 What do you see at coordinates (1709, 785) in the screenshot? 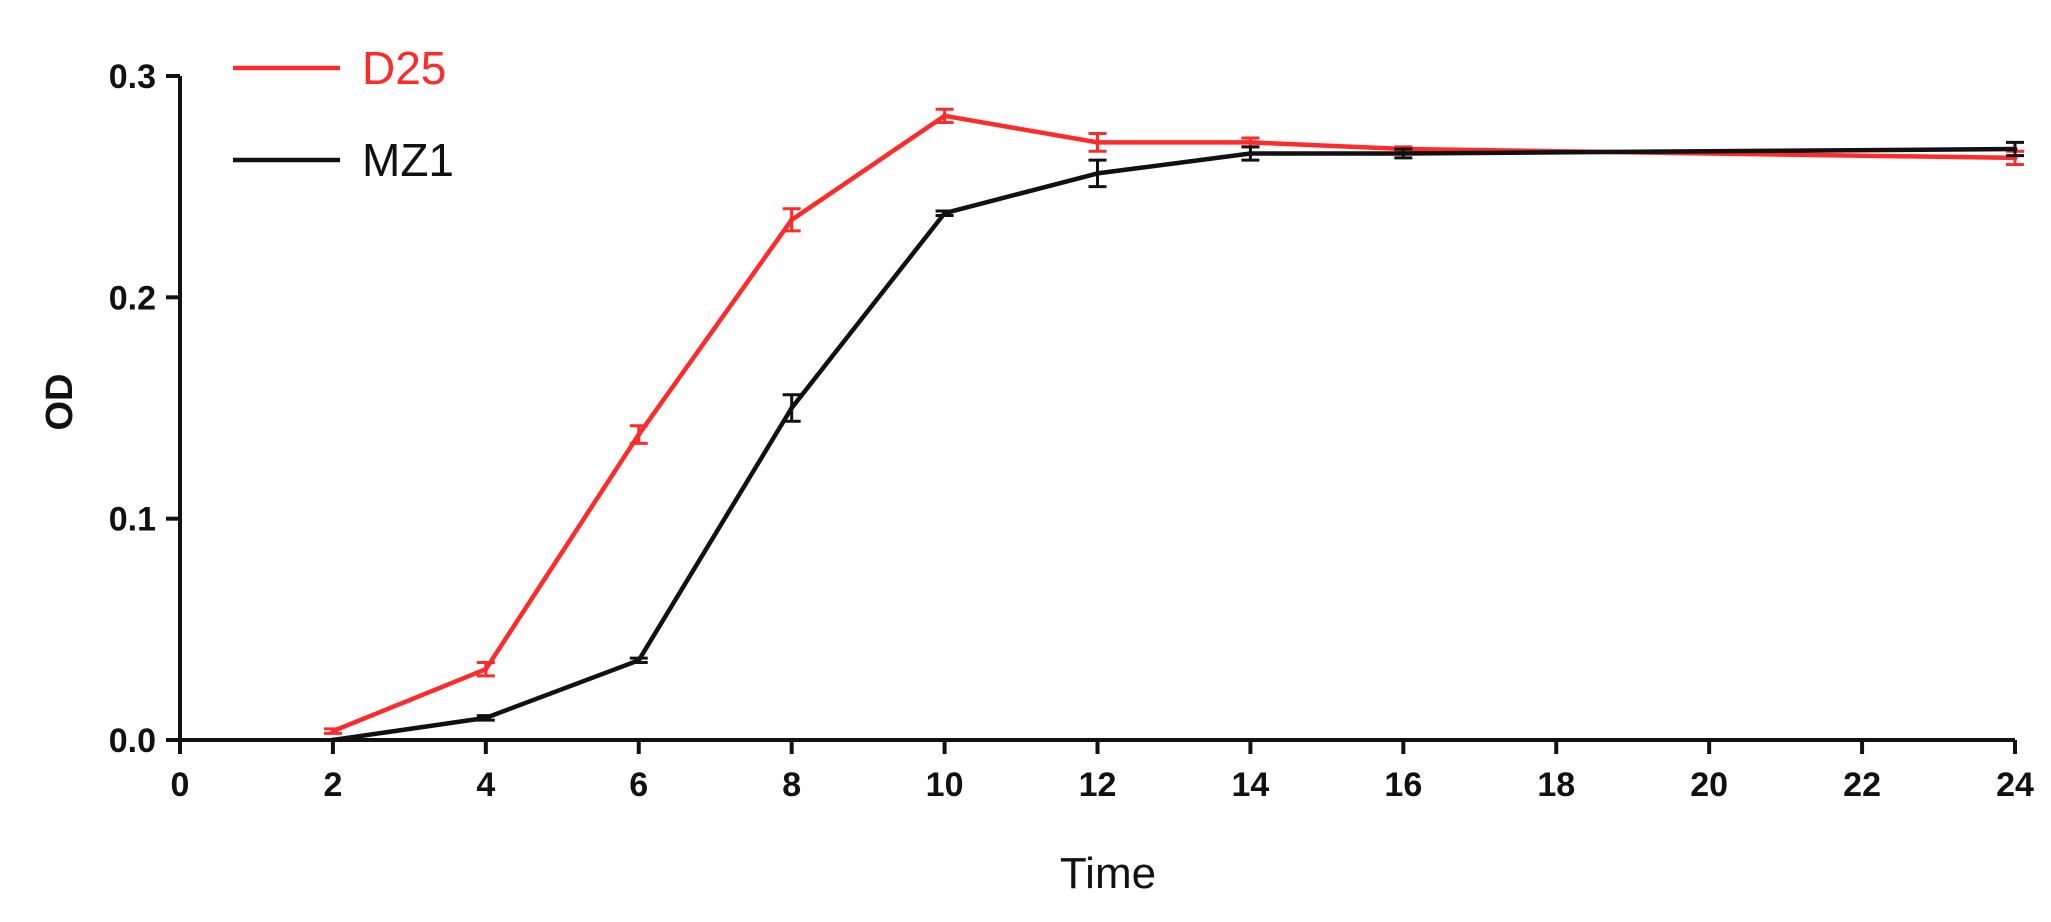
I see `x-tick-label: 20` at bounding box center [1709, 785].